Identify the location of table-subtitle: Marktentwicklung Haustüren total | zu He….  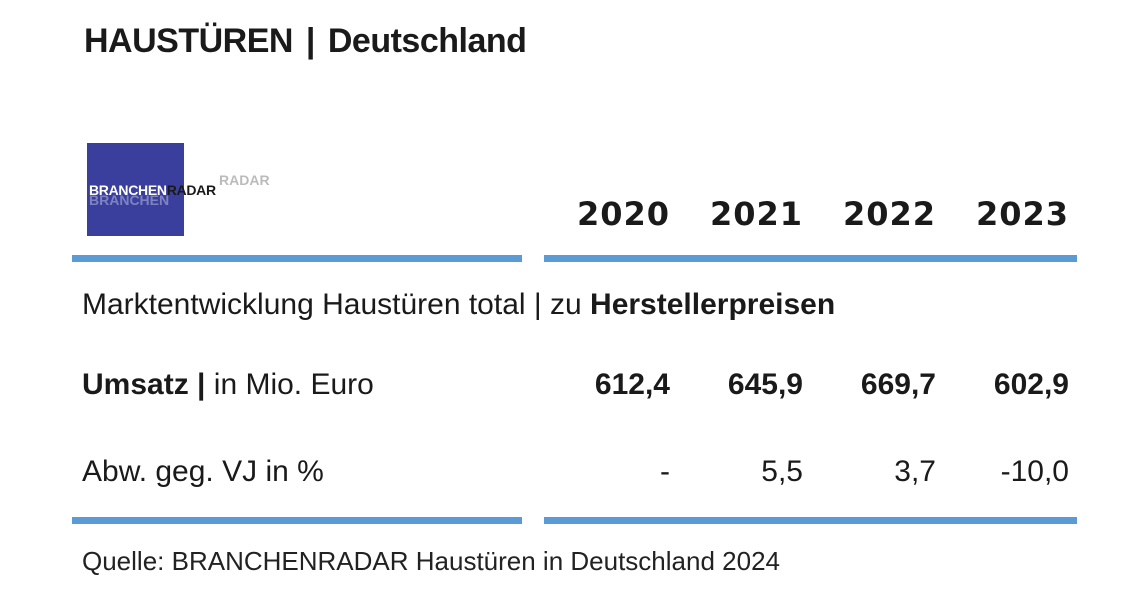
(458, 305).